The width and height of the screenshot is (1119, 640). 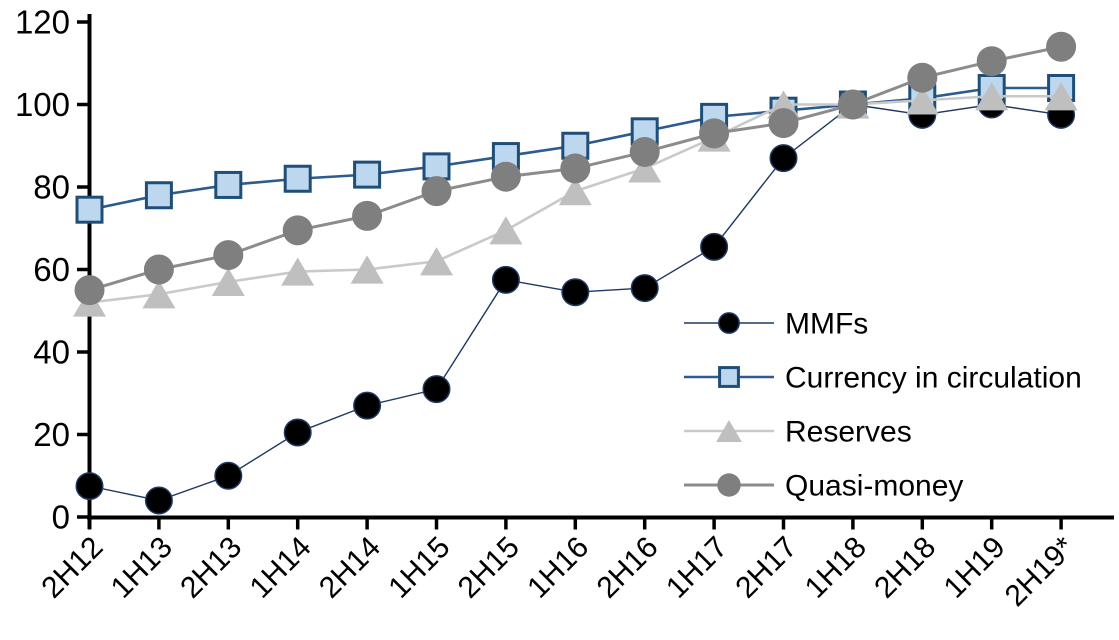 I want to click on legend-label-mmfs: MMFs, so click(x=826, y=324).